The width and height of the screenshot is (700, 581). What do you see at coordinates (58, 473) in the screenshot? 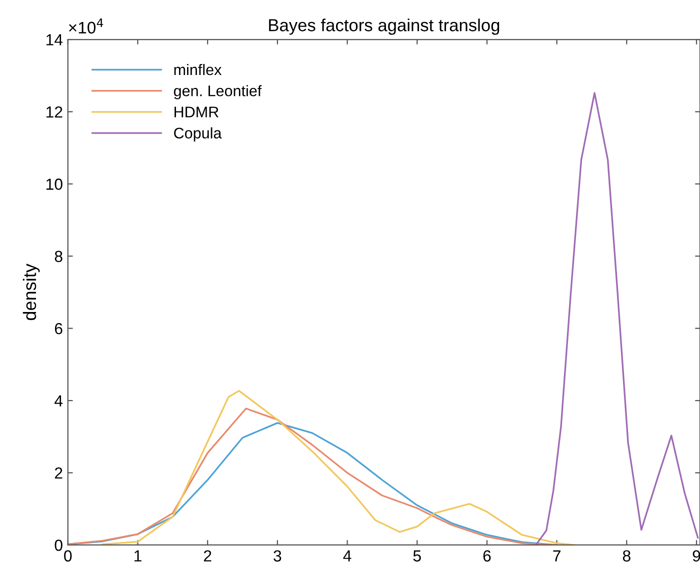
I see `y-tick-label: 2` at bounding box center [58, 473].